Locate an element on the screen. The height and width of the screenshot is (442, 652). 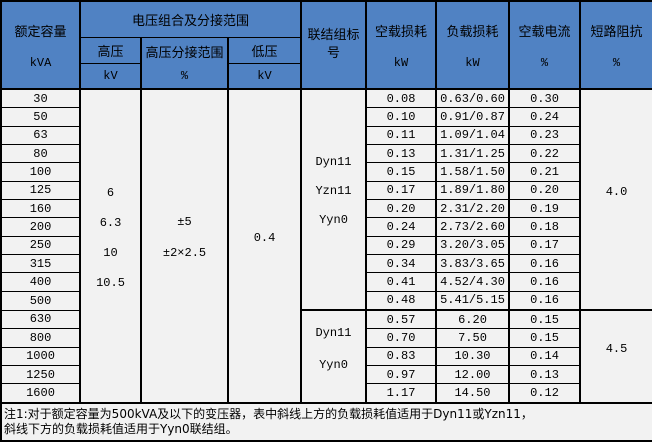
no-load-loss-cell: 0.70 is located at coordinates (401, 338).